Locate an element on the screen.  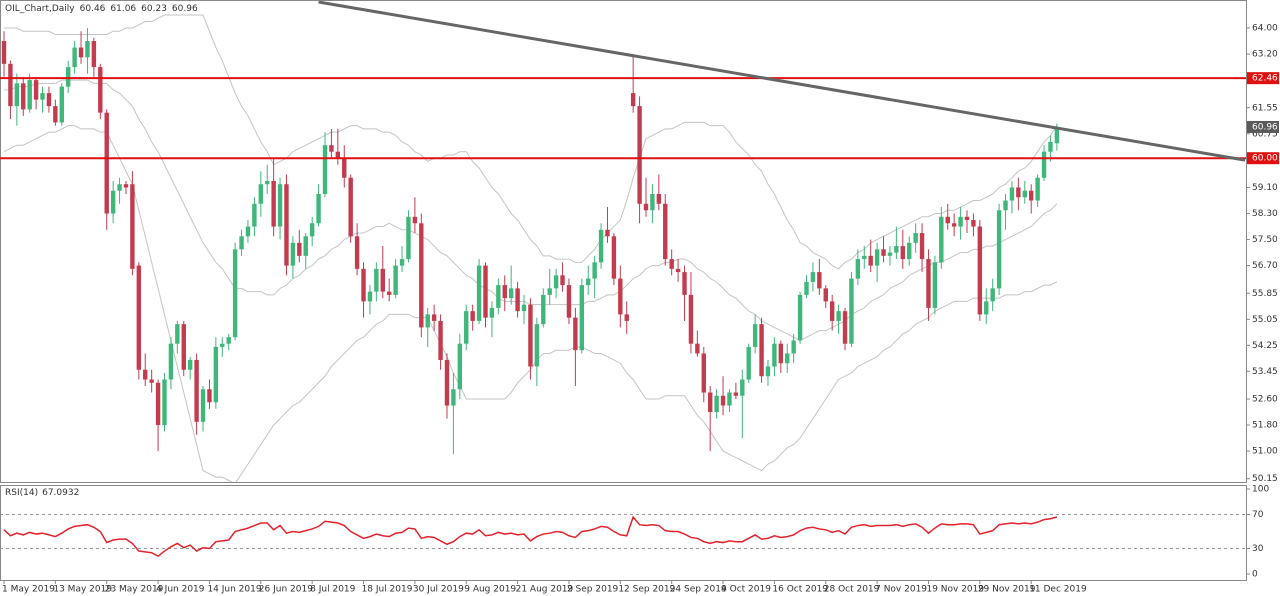
x-tick-label: 11 Dec 2019 is located at coordinates (1058, 590).